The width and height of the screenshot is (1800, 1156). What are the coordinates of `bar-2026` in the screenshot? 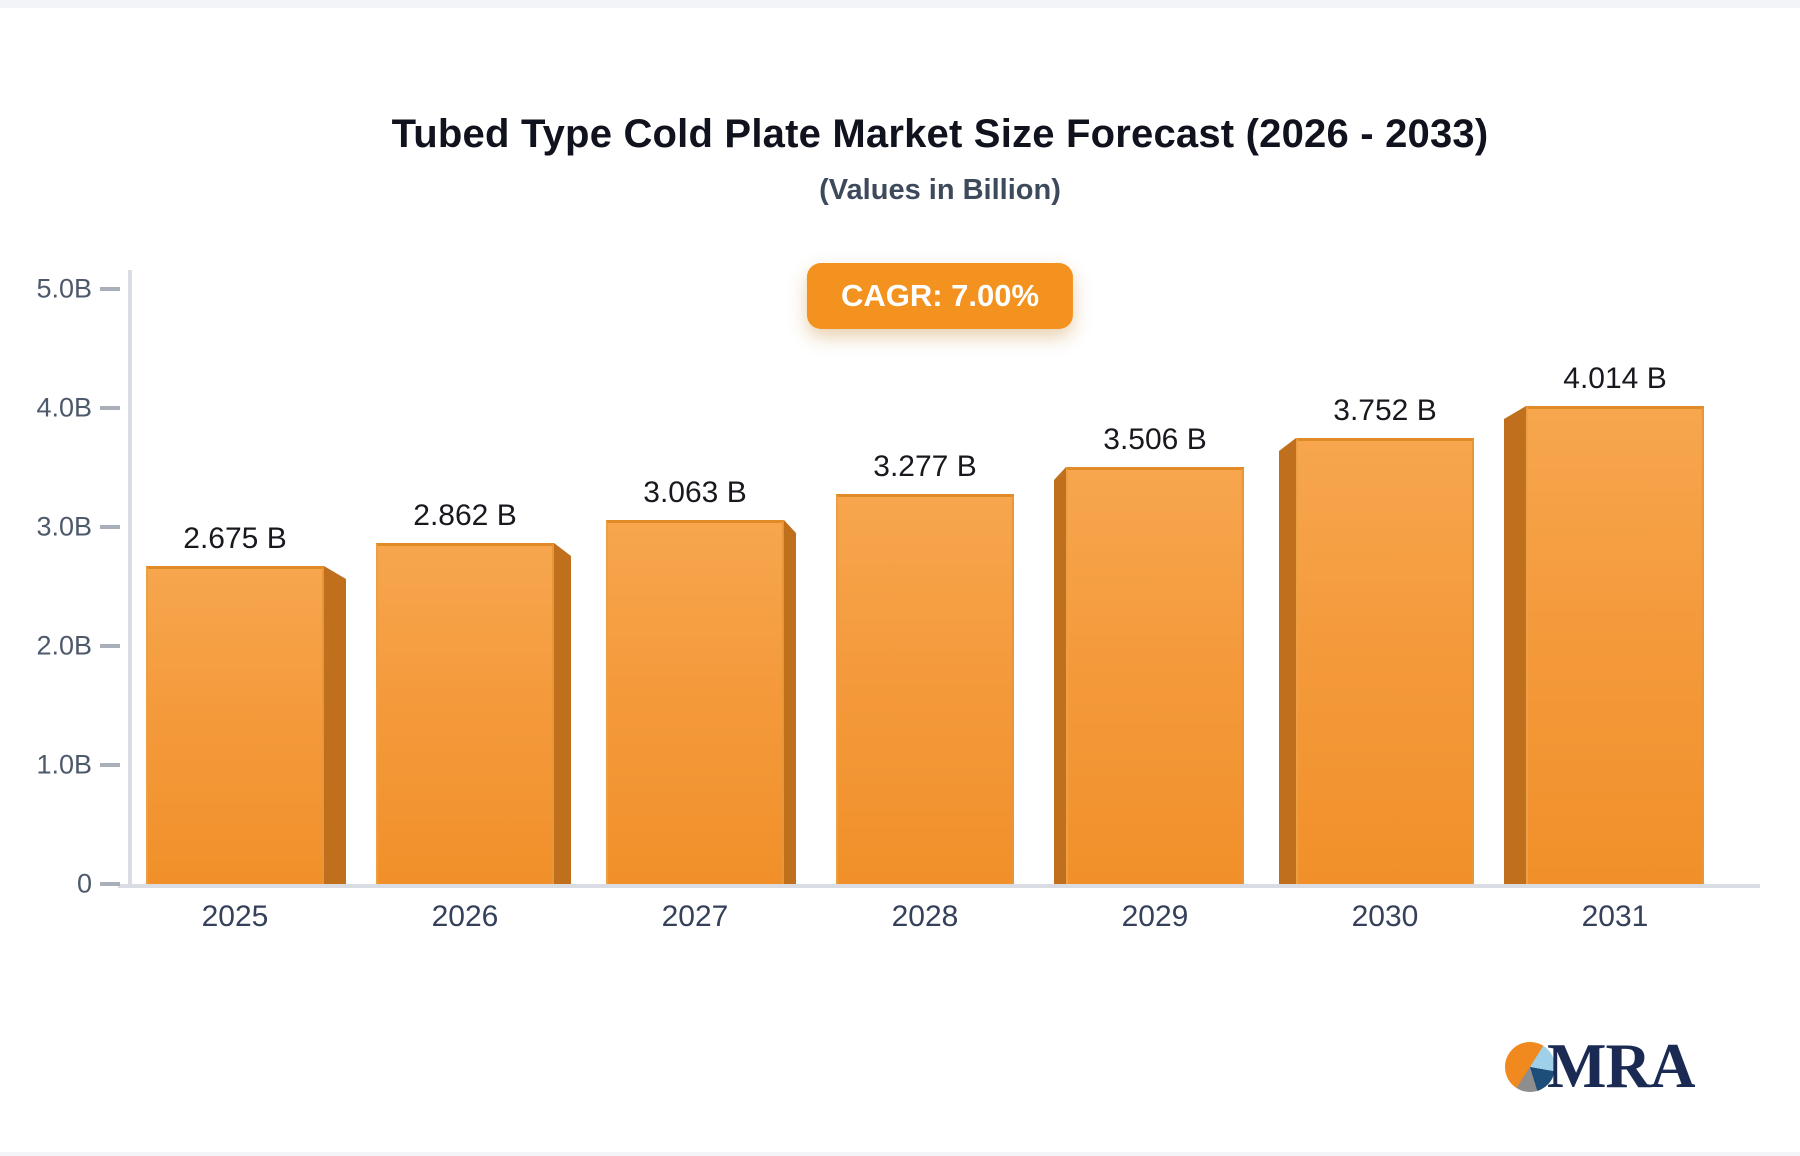 It's located at (465, 713).